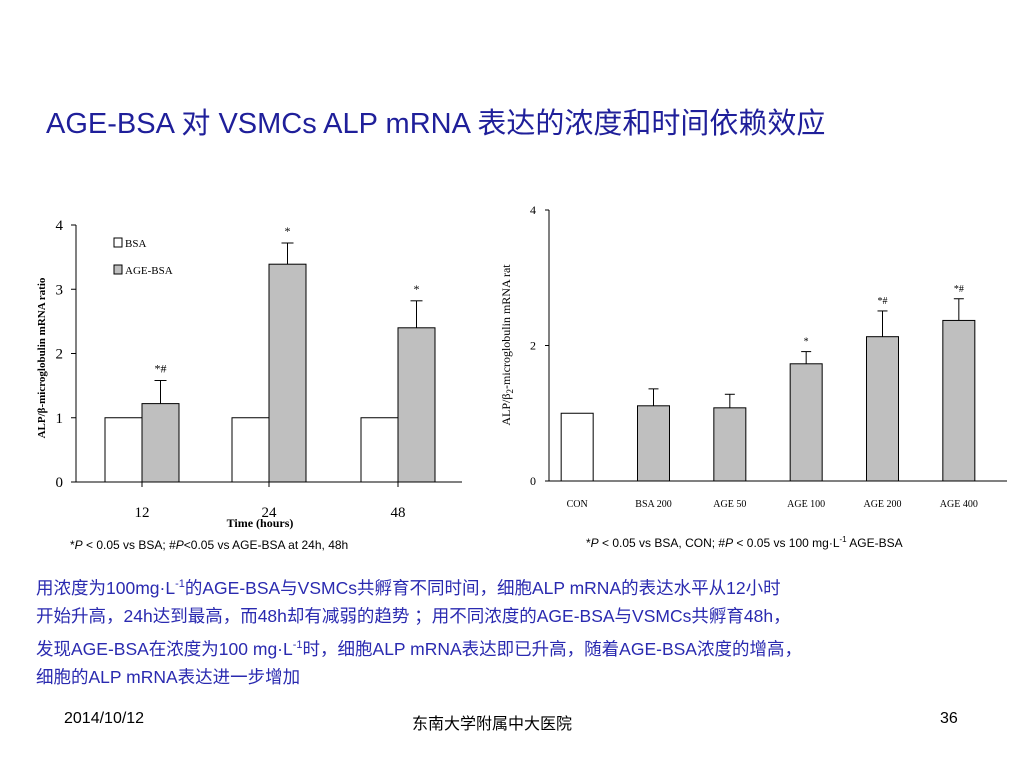 This screenshot has height=768, width=1024. What do you see at coordinates (882, 504) in the screenshot?
I see `x-tick-label: AGE 200` at bounding box center [882, 504].